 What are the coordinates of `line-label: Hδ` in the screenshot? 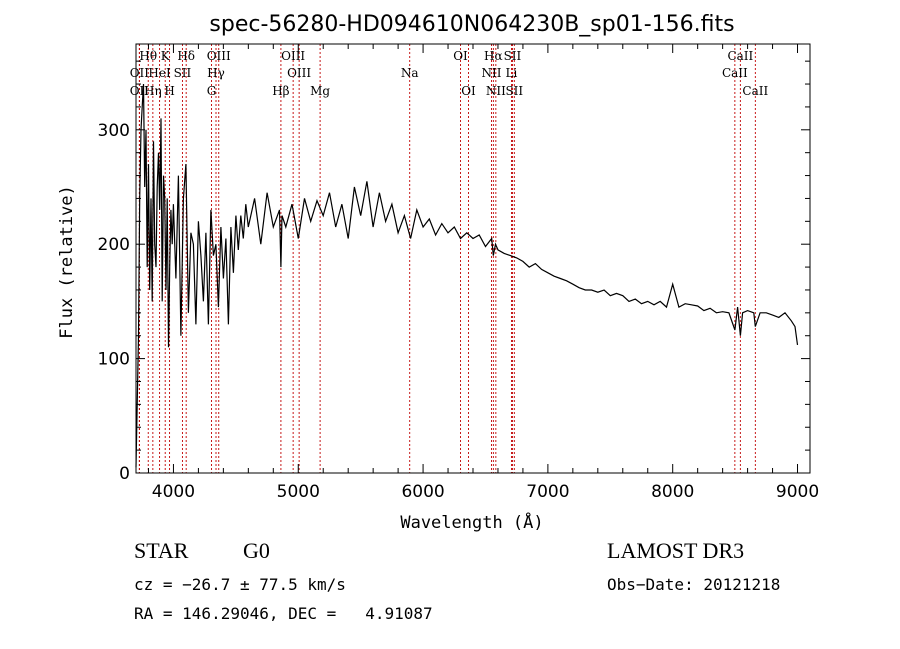 It's located at (186, 56).